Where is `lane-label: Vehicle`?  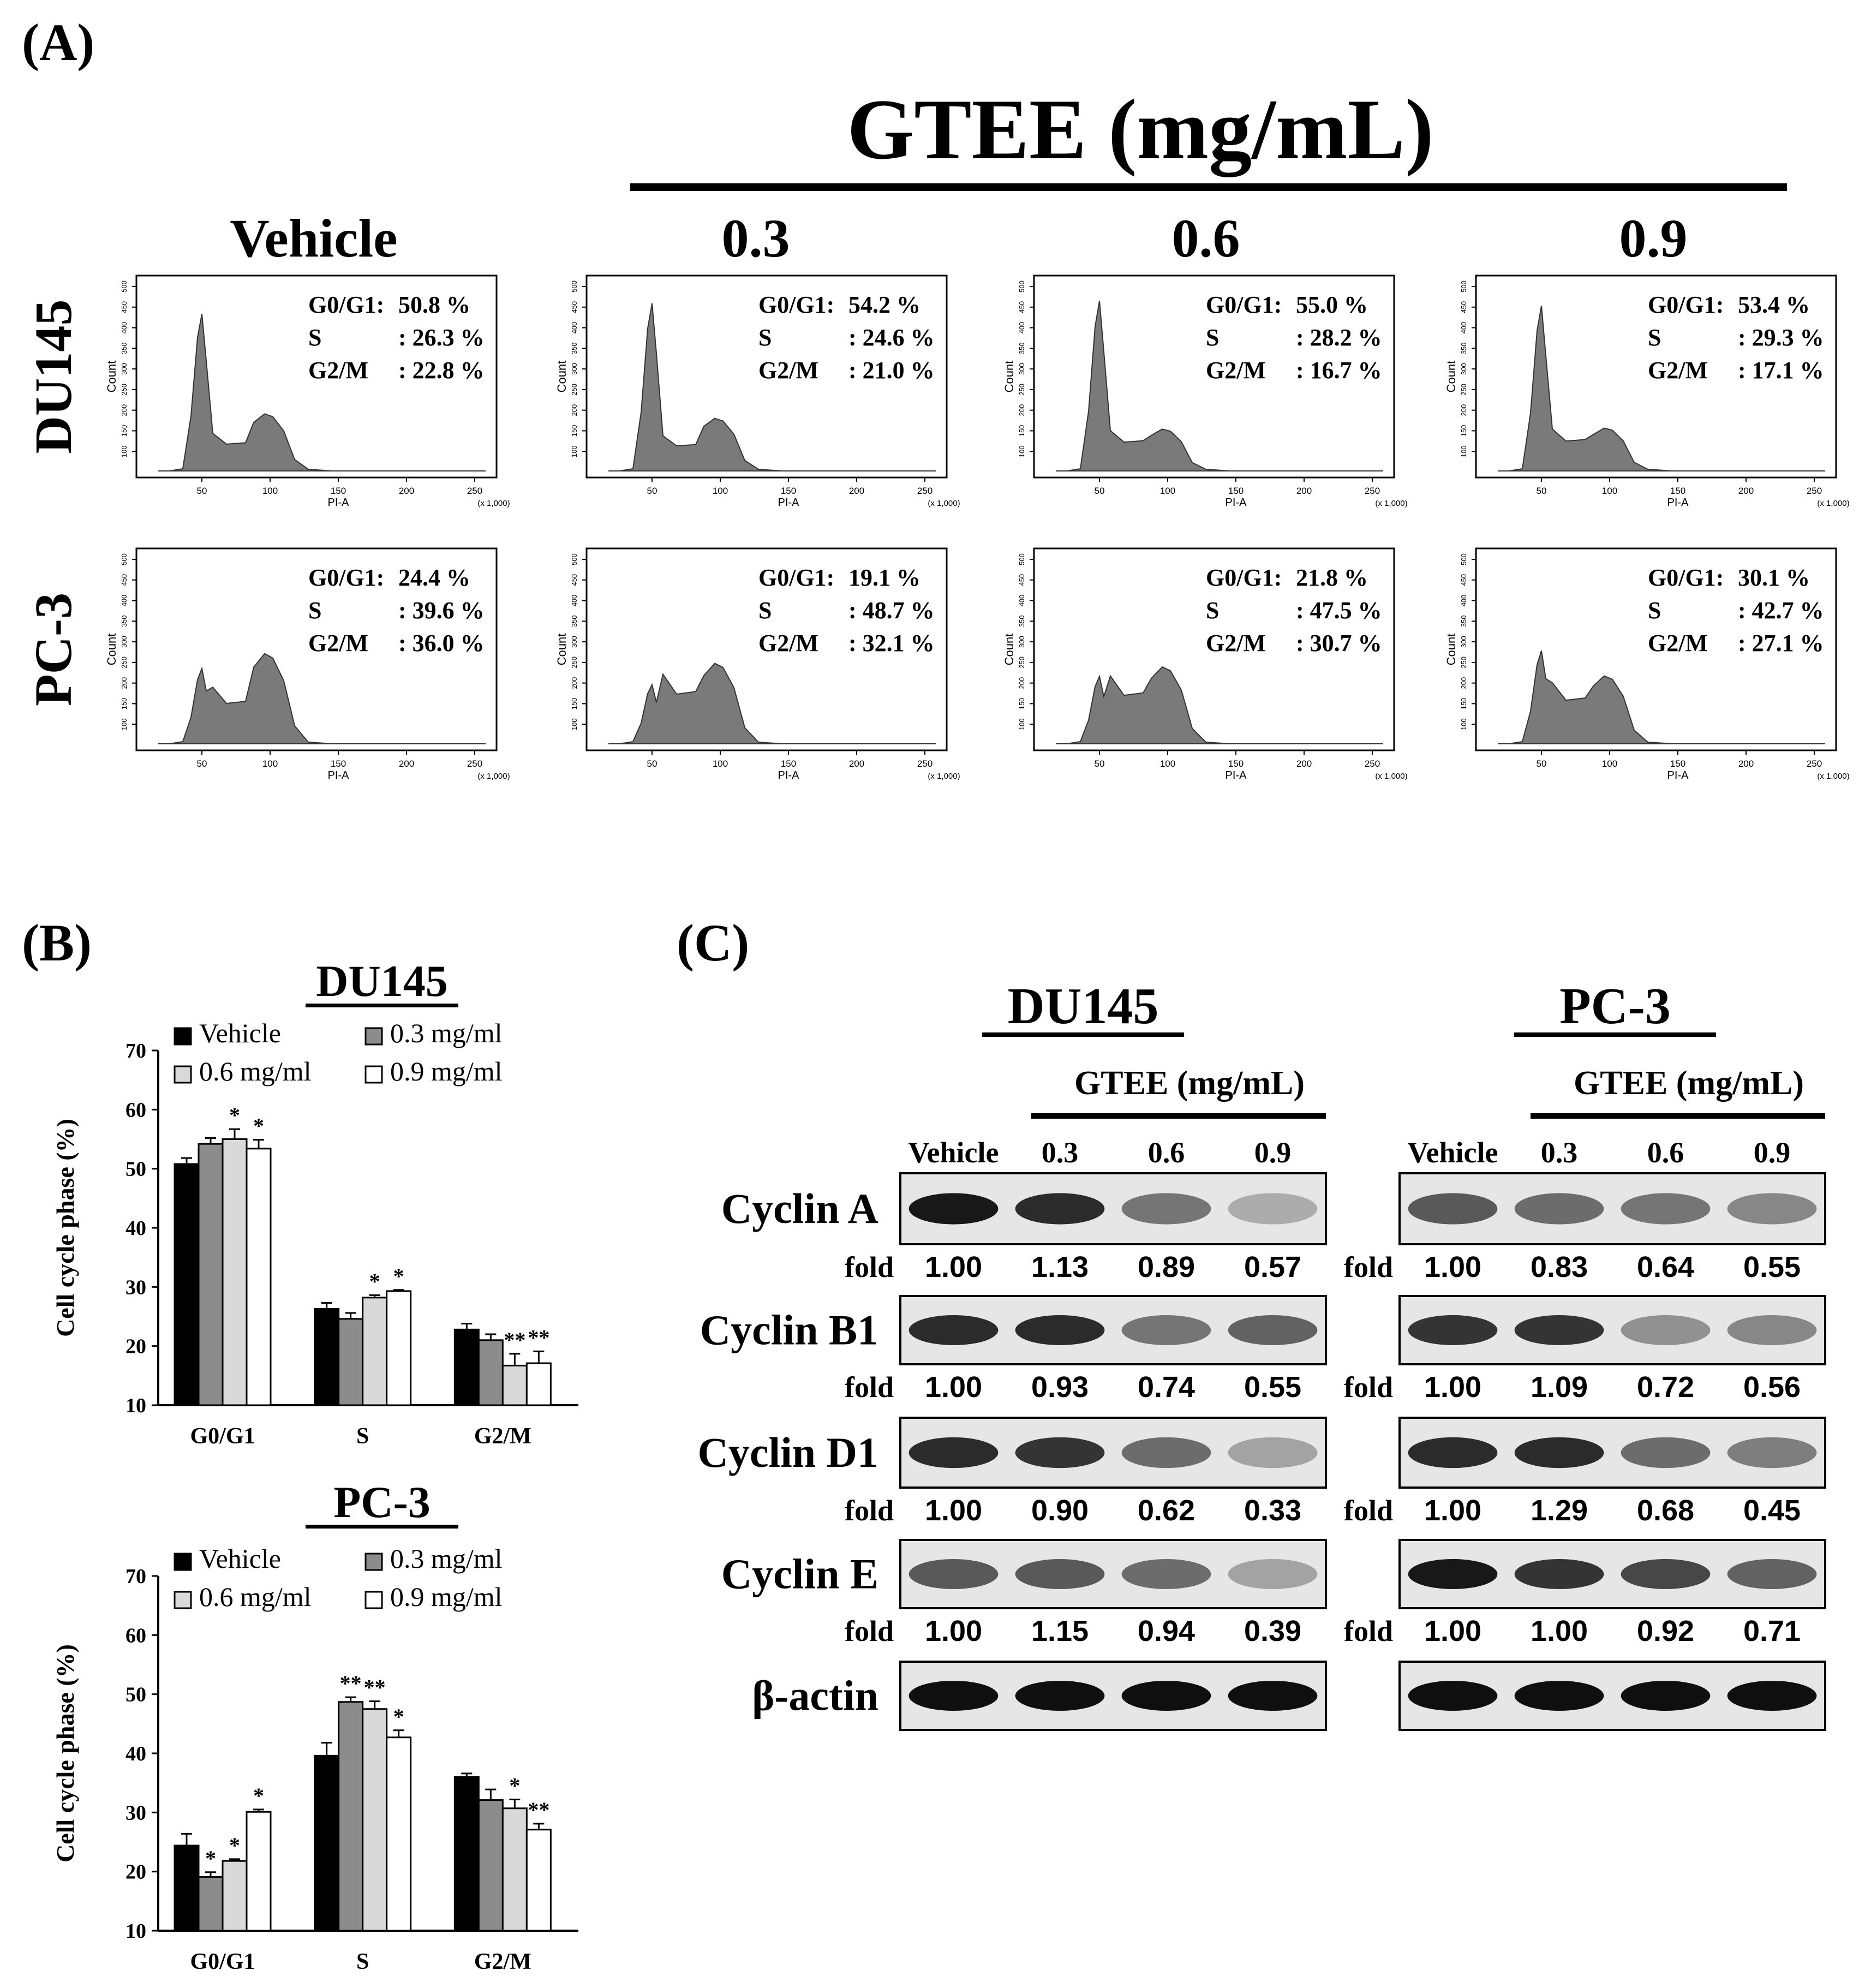
lane-label: Vehicle is located at coordinates (953, 1152).